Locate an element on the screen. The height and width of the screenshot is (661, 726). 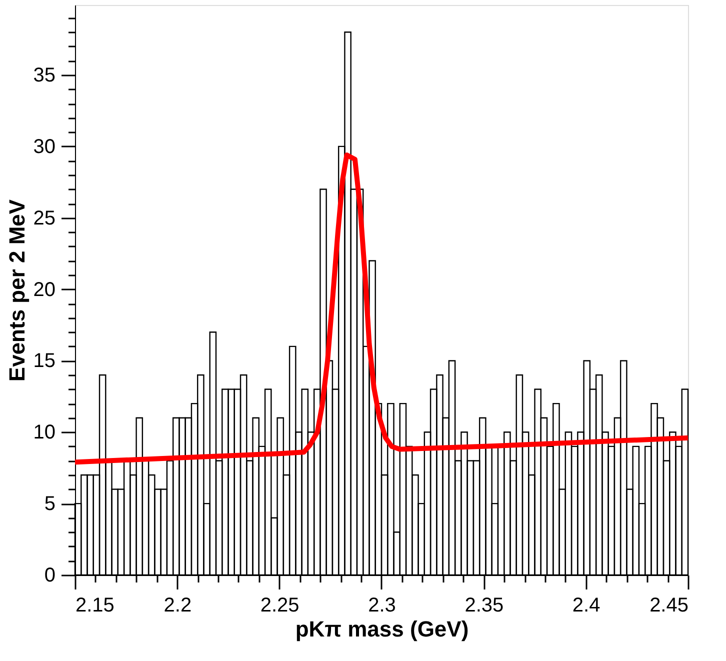
y-axis-title: Events per 2 MeV is located at coordinates (17, 290).